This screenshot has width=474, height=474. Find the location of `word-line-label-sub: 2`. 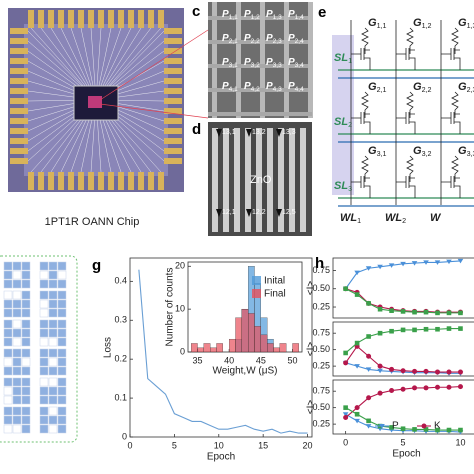

word-line-label-sub: 2 is located at coordinates (404, 221).